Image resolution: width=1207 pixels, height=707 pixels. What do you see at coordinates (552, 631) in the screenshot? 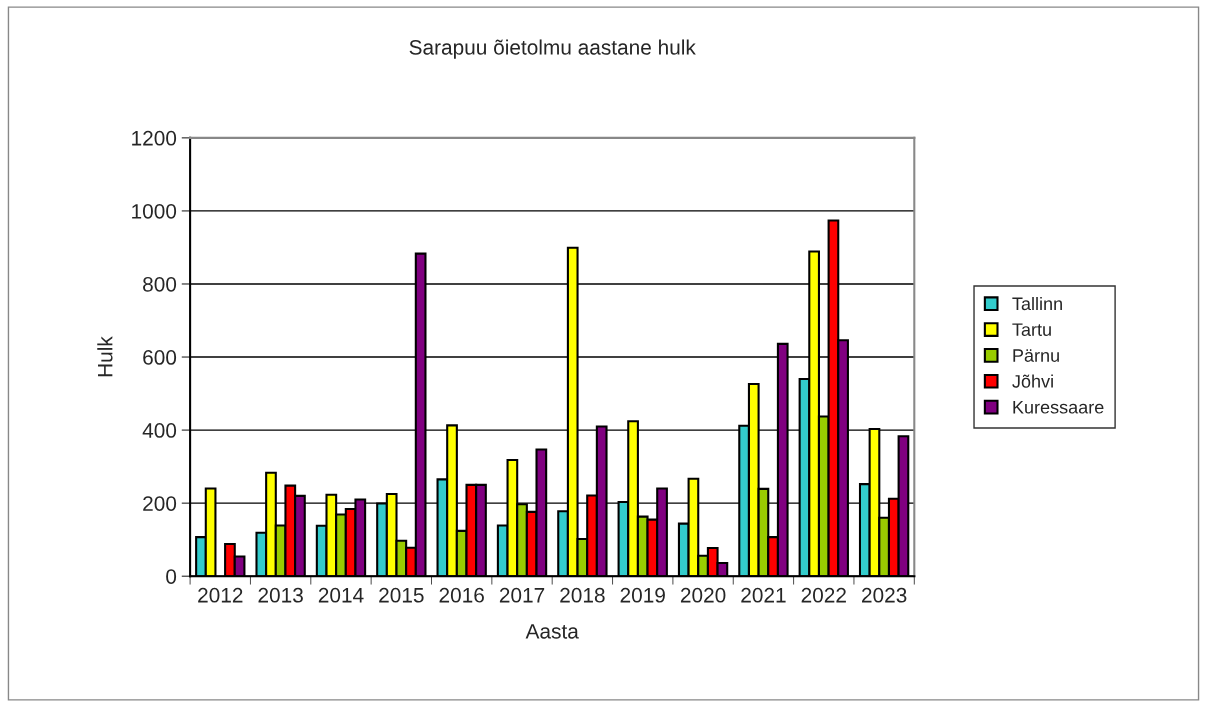
I see `x-axis-title: Aasta` at bounding box center [552, 631].